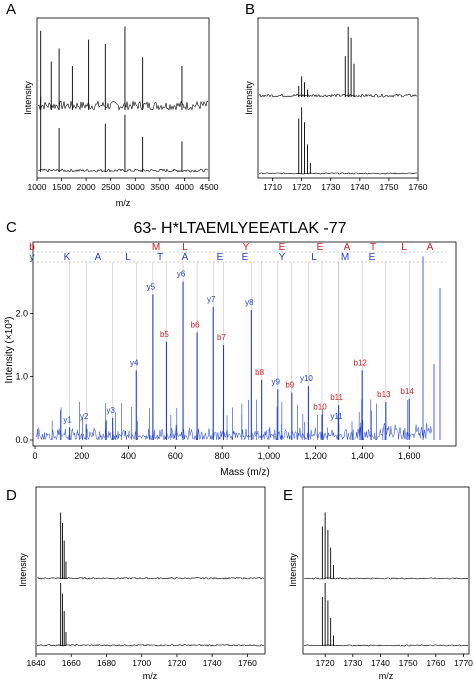  I want to click on fragment-label-b10: b10, so click(320, 407).